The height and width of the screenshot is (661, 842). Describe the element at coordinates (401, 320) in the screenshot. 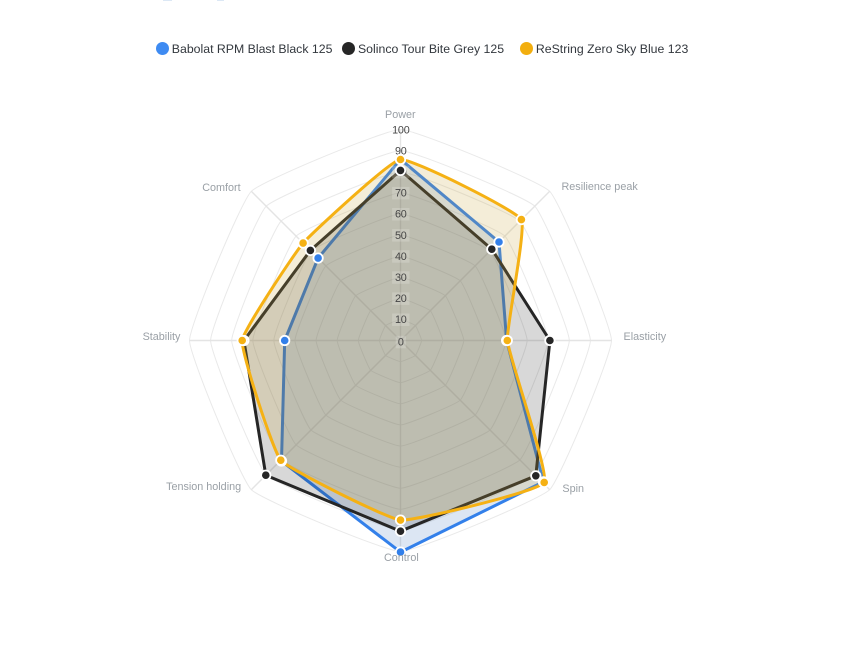

I see `svg-text: 10` at that location.